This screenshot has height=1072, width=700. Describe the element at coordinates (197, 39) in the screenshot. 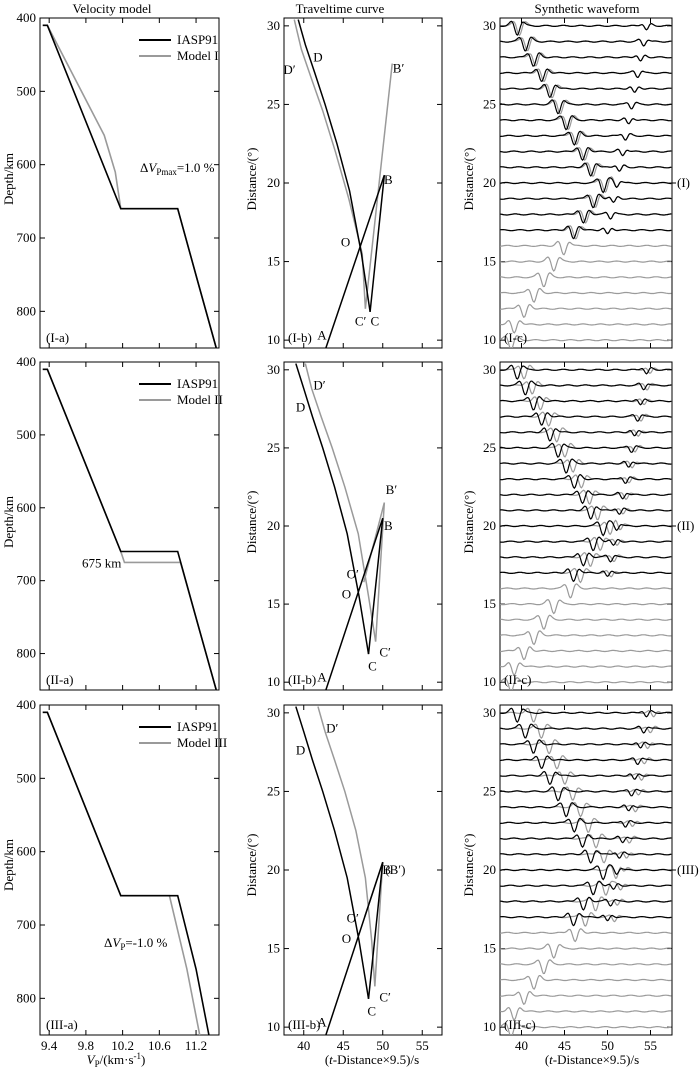

I see `legend-entry: IASP91` at that location.